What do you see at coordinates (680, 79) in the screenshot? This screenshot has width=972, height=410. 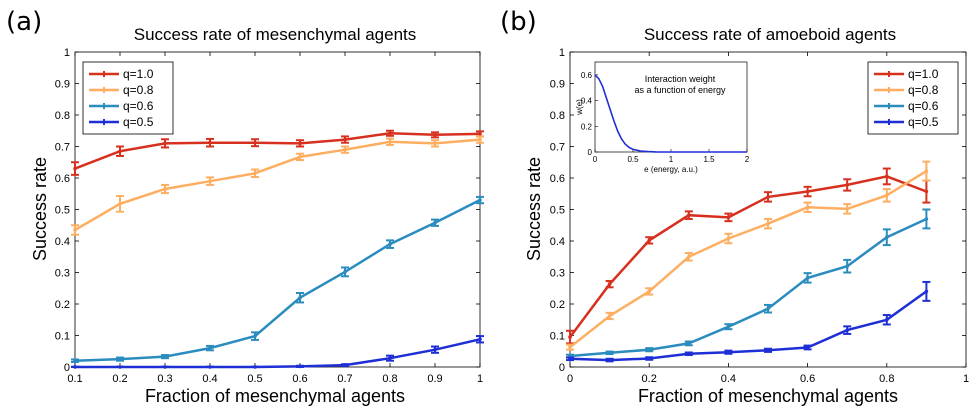 I see `inset-title: Interaction weight` at bounding box center [680, 79].